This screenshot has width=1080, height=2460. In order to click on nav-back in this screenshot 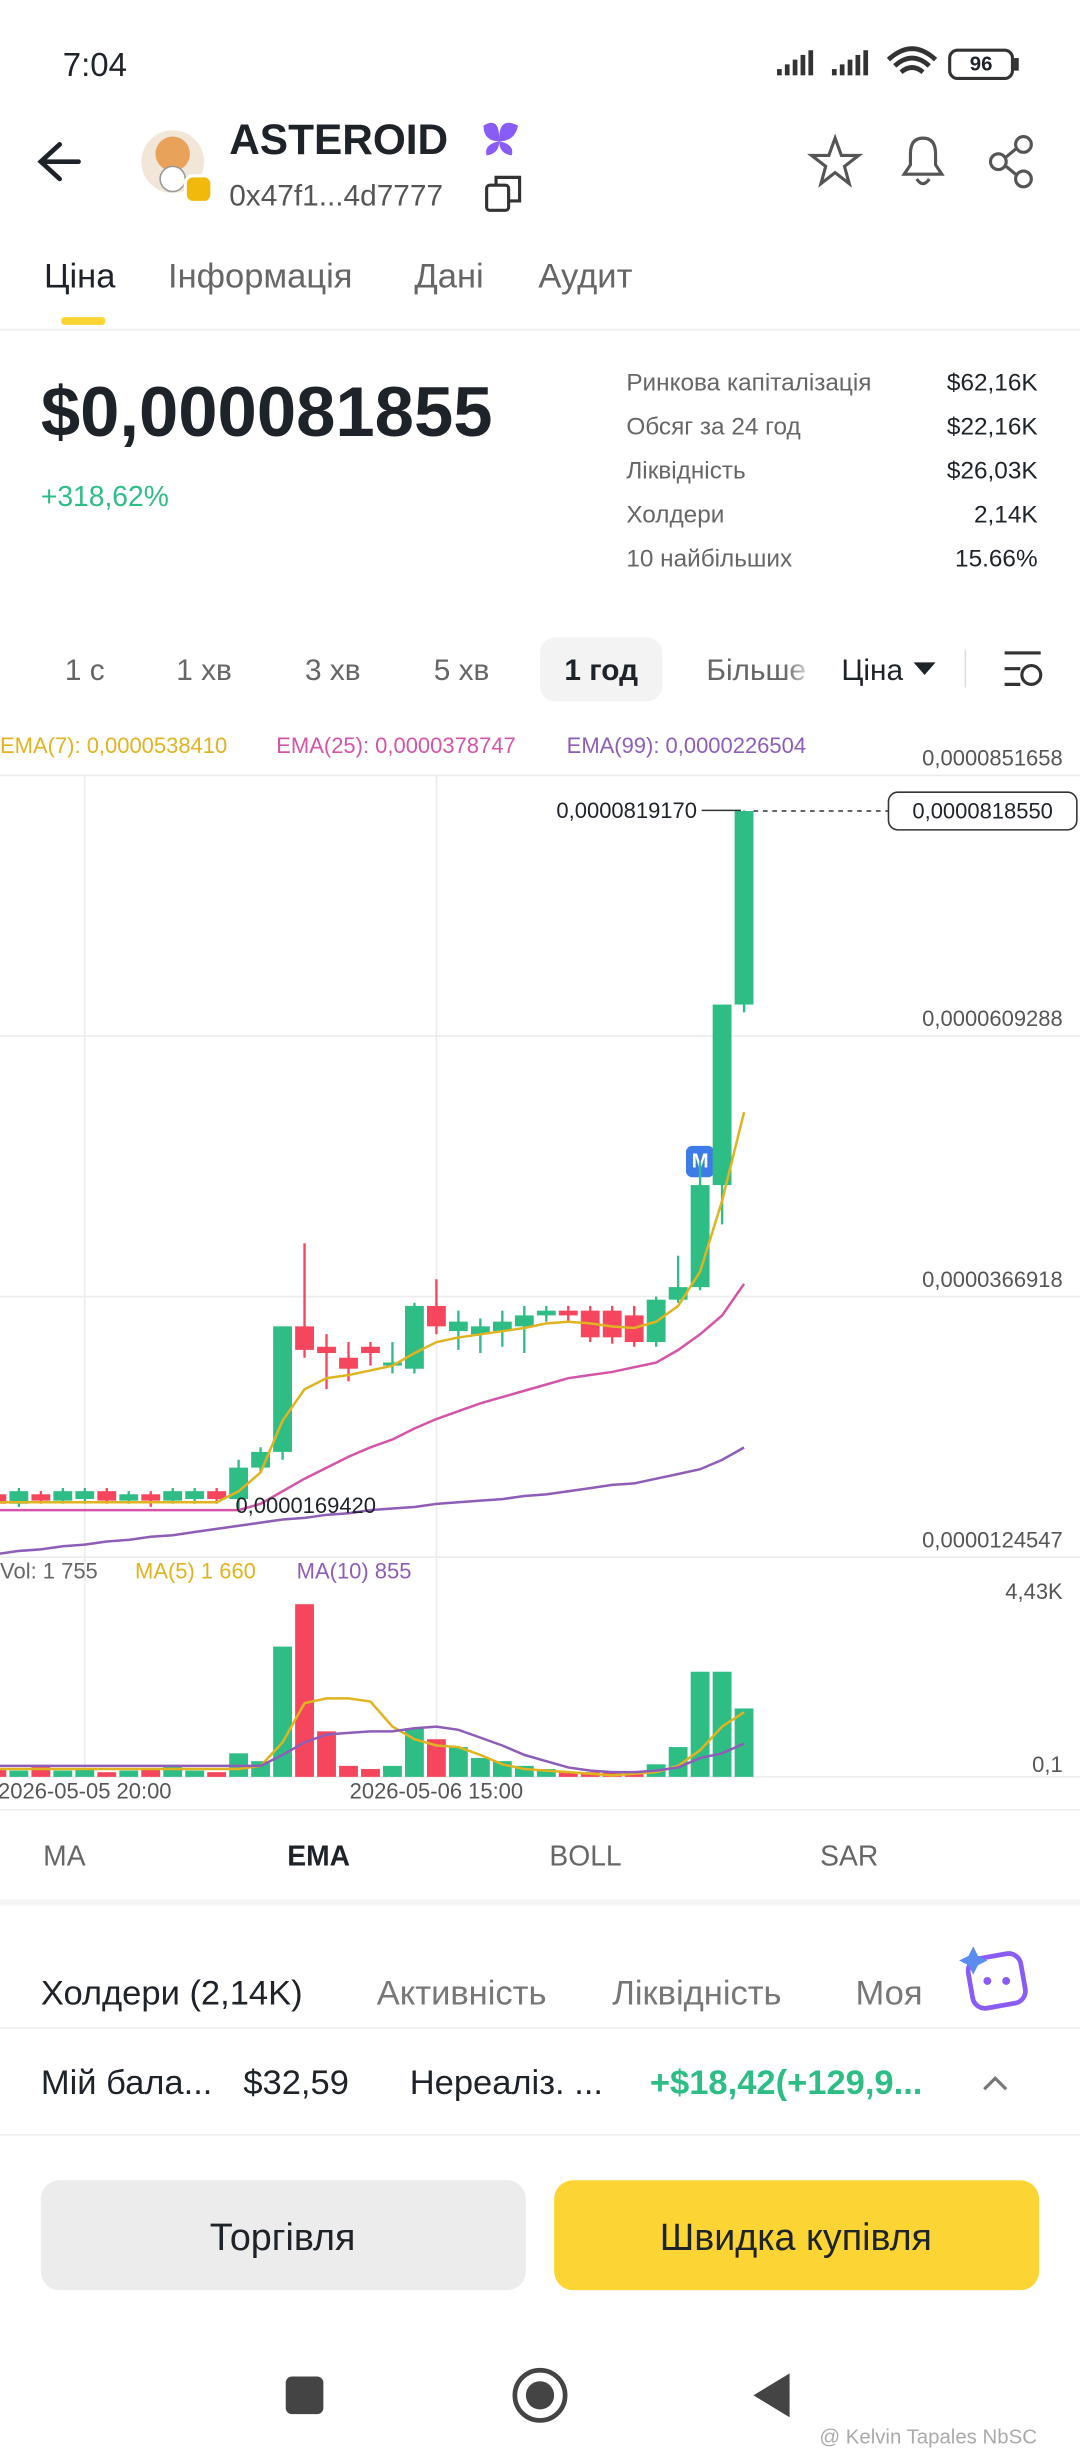, I will do `click(771, 2395)`.